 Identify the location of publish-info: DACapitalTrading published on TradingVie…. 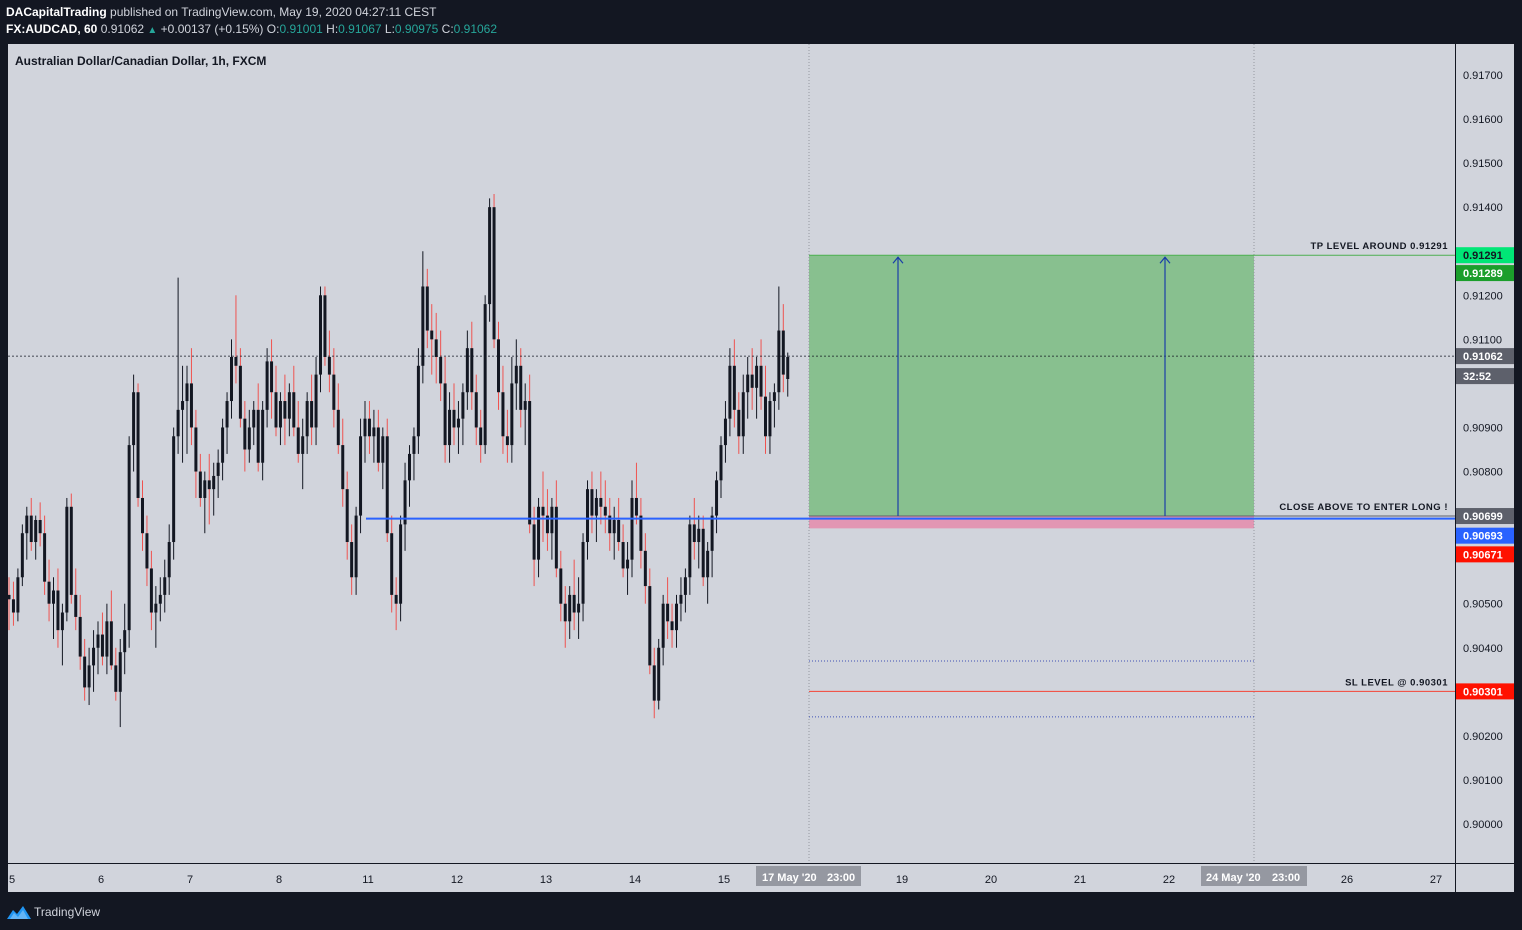
(221, 12).